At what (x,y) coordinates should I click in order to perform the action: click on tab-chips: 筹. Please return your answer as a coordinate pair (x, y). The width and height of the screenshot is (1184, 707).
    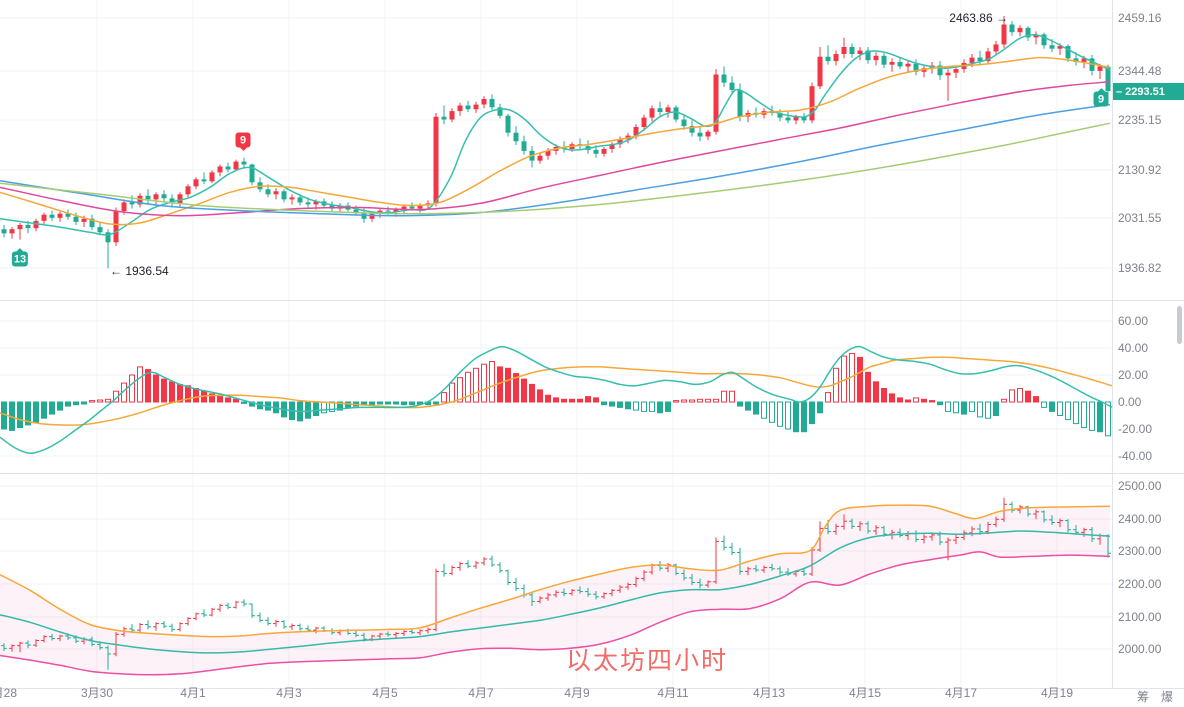
    Looking at the image, I should click on (1143, 697).